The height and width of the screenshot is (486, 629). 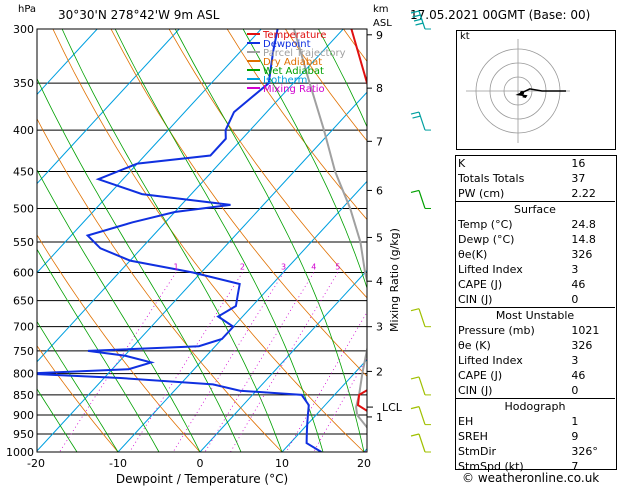 What do you see at coordinates (486, 239) in the screenshot?
I see `stats-label: Dewp (°C)` at bounding box center [486, 239].